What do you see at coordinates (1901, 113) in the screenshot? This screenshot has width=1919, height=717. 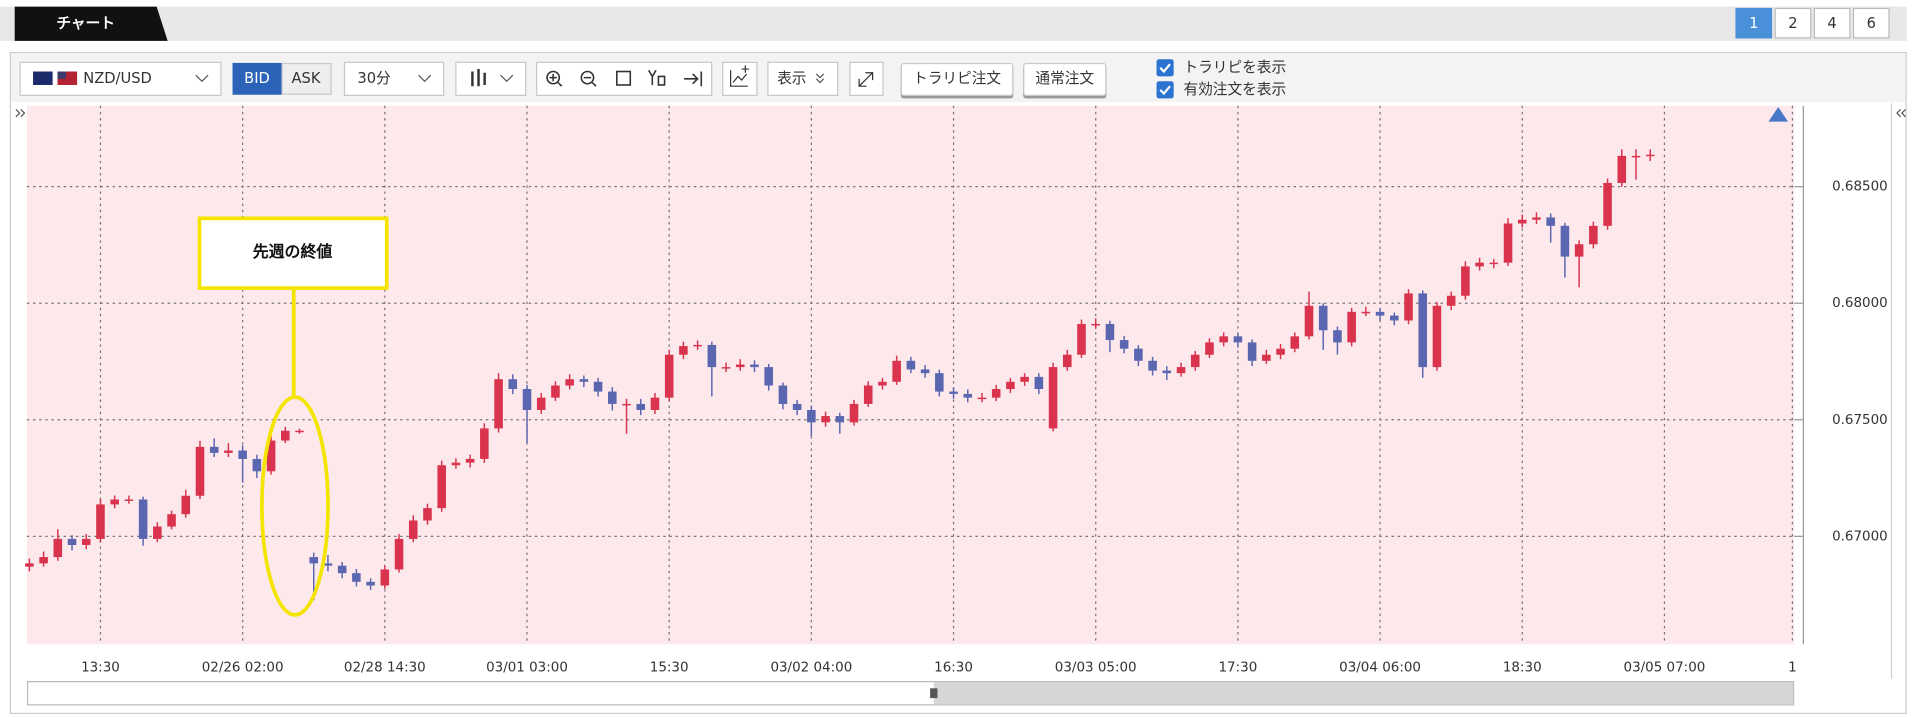 I see `expand-right` at bounding box center [1901, 113].